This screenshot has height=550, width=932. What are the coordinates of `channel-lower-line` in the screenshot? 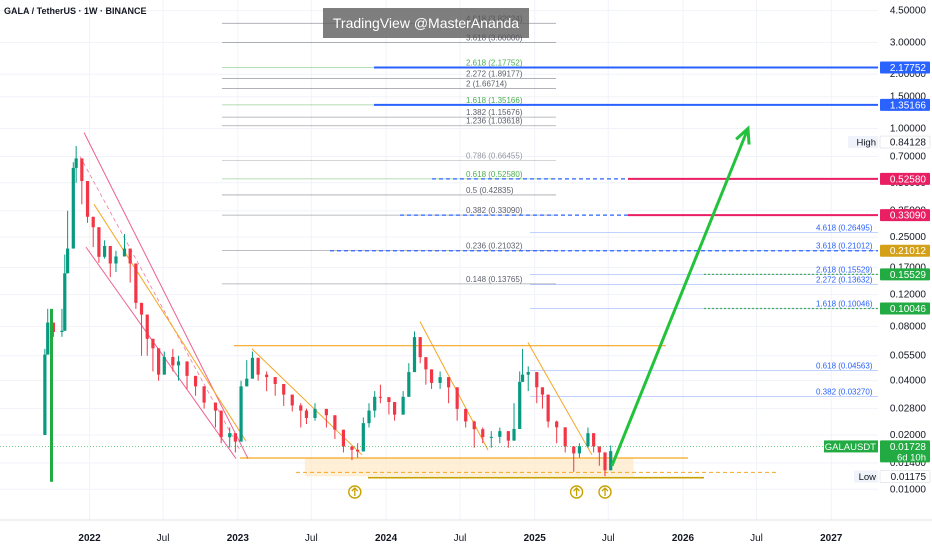 It's located at (161, 352).